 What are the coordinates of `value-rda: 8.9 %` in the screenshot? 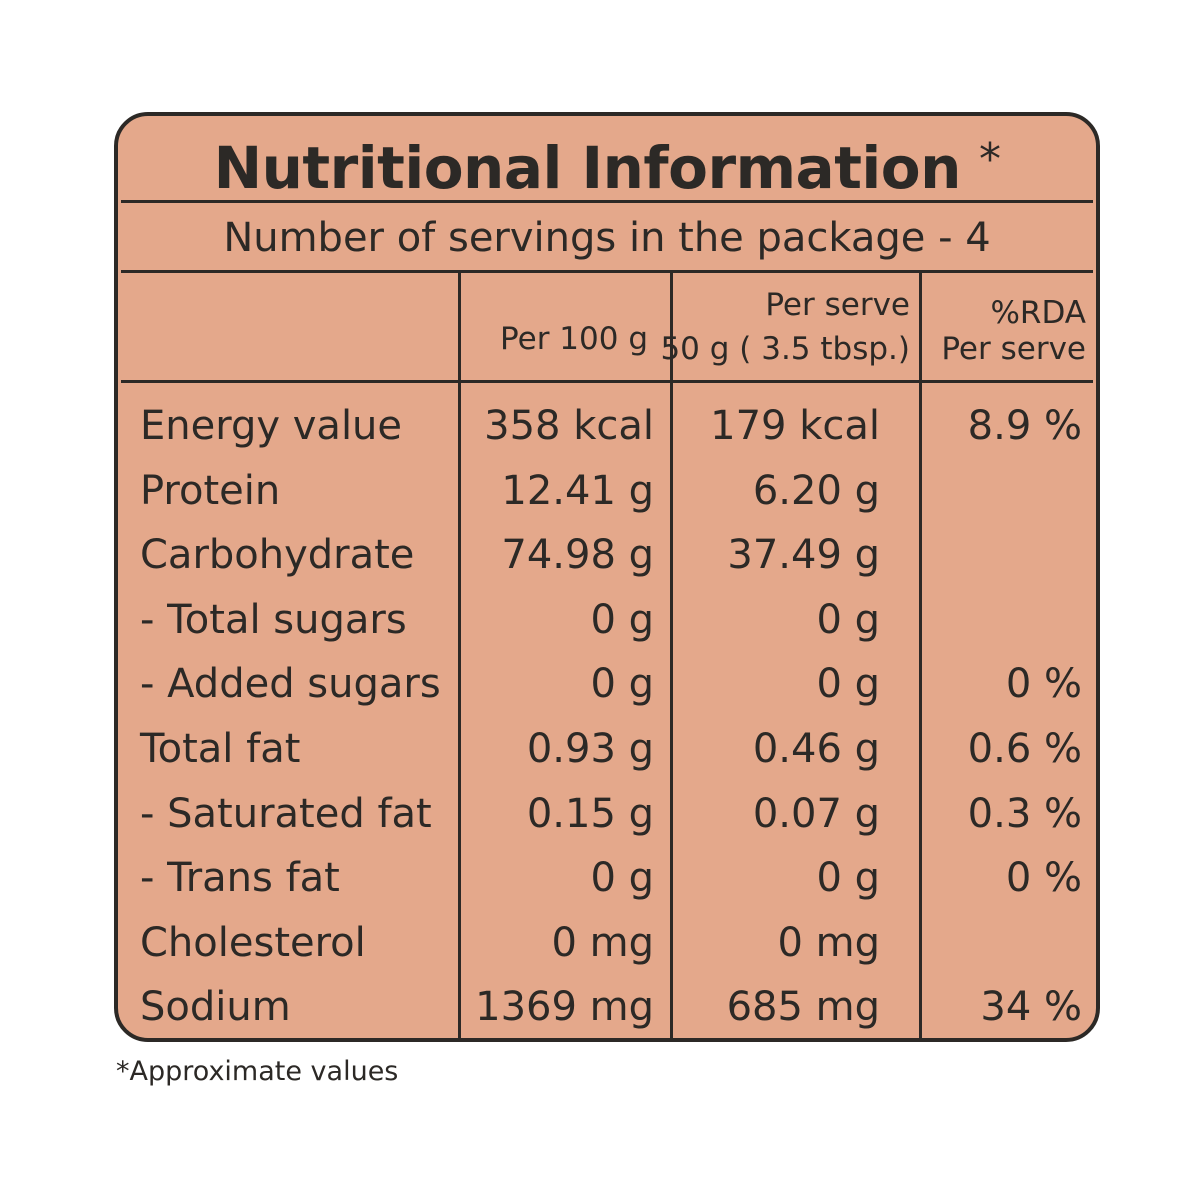 It's located at (1024, 426).